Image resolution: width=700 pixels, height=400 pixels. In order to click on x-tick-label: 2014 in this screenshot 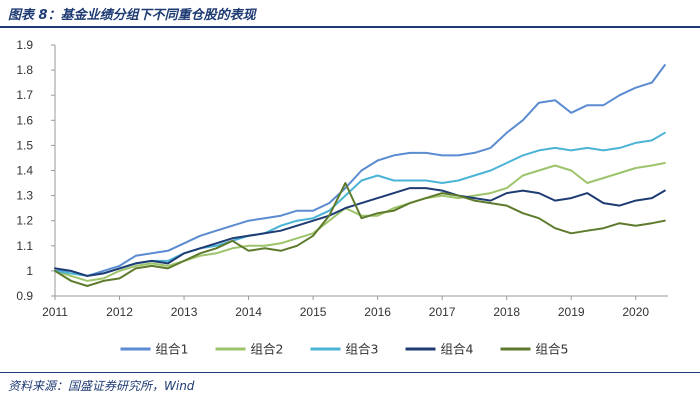, I will do `click(248, 312)`.